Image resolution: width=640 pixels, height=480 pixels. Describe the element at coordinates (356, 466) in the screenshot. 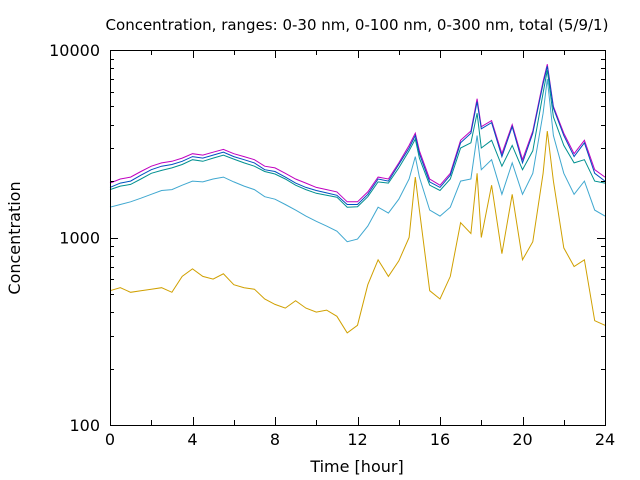

I see `x-axis-label: Time [hour]` at that location.